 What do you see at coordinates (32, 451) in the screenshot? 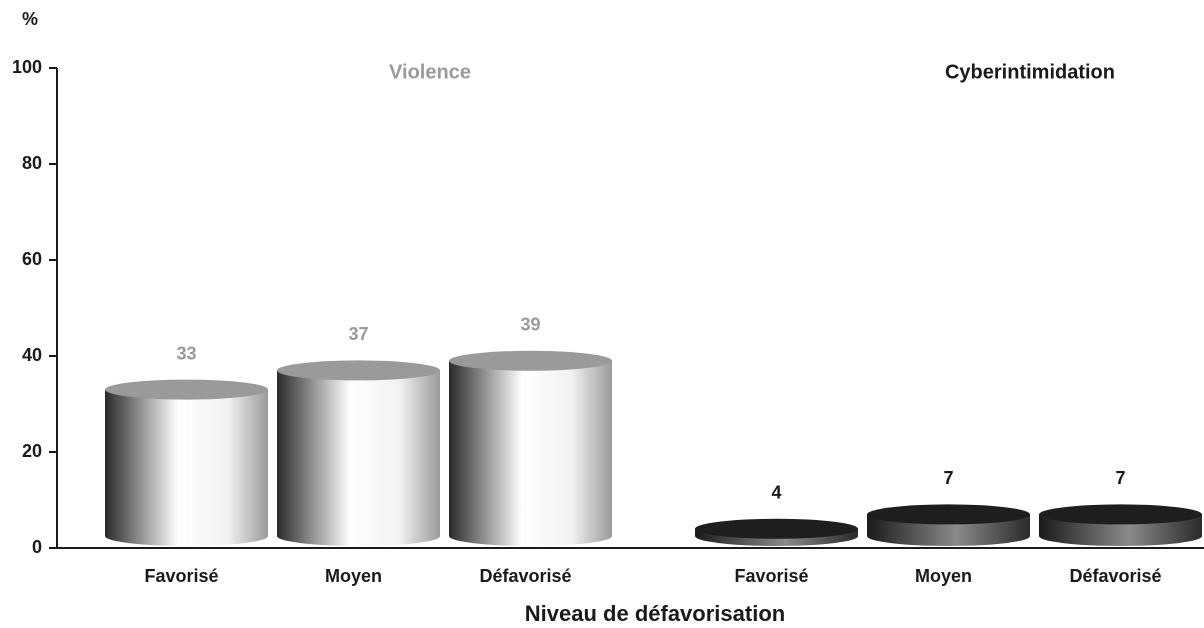
I see `y-tick-label: 20` at bounding box center [32, 451].